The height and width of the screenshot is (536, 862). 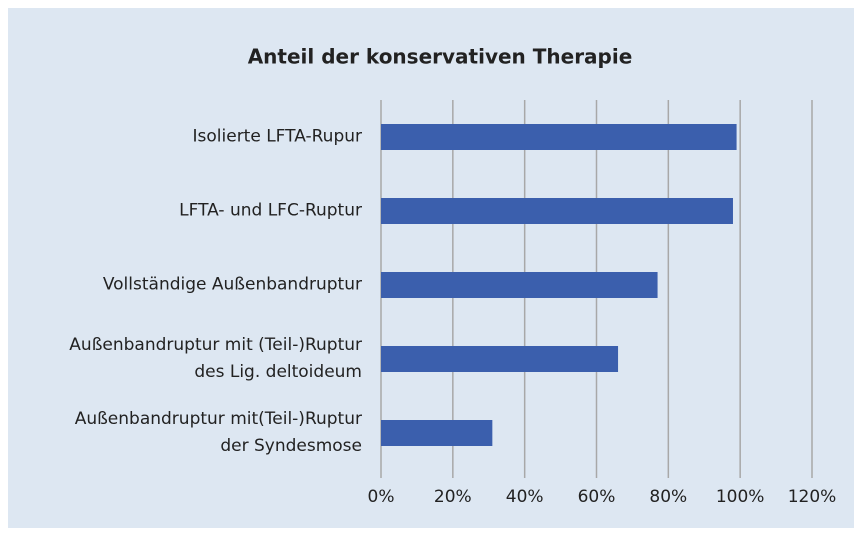 I want to click on x-tick-label: 100%, so click(x=740, y=497).